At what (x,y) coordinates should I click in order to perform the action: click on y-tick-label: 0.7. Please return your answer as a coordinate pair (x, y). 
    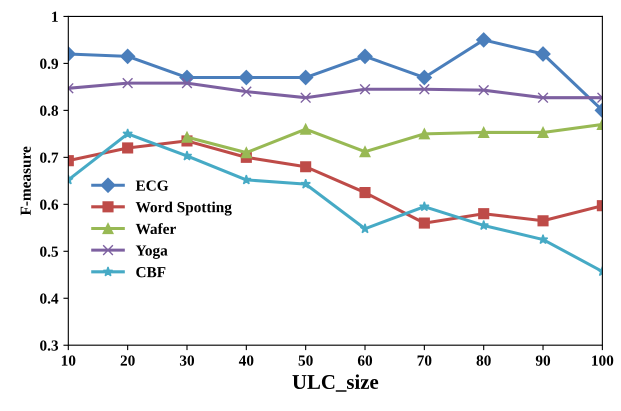
    Looking at the image, I should click on (49, 157).